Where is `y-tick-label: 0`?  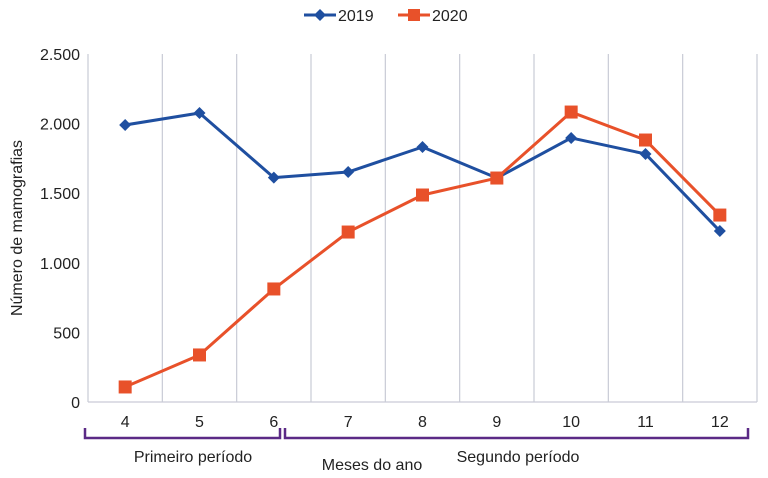
y-tick-label: 0 is located at coordinates (75, 403).